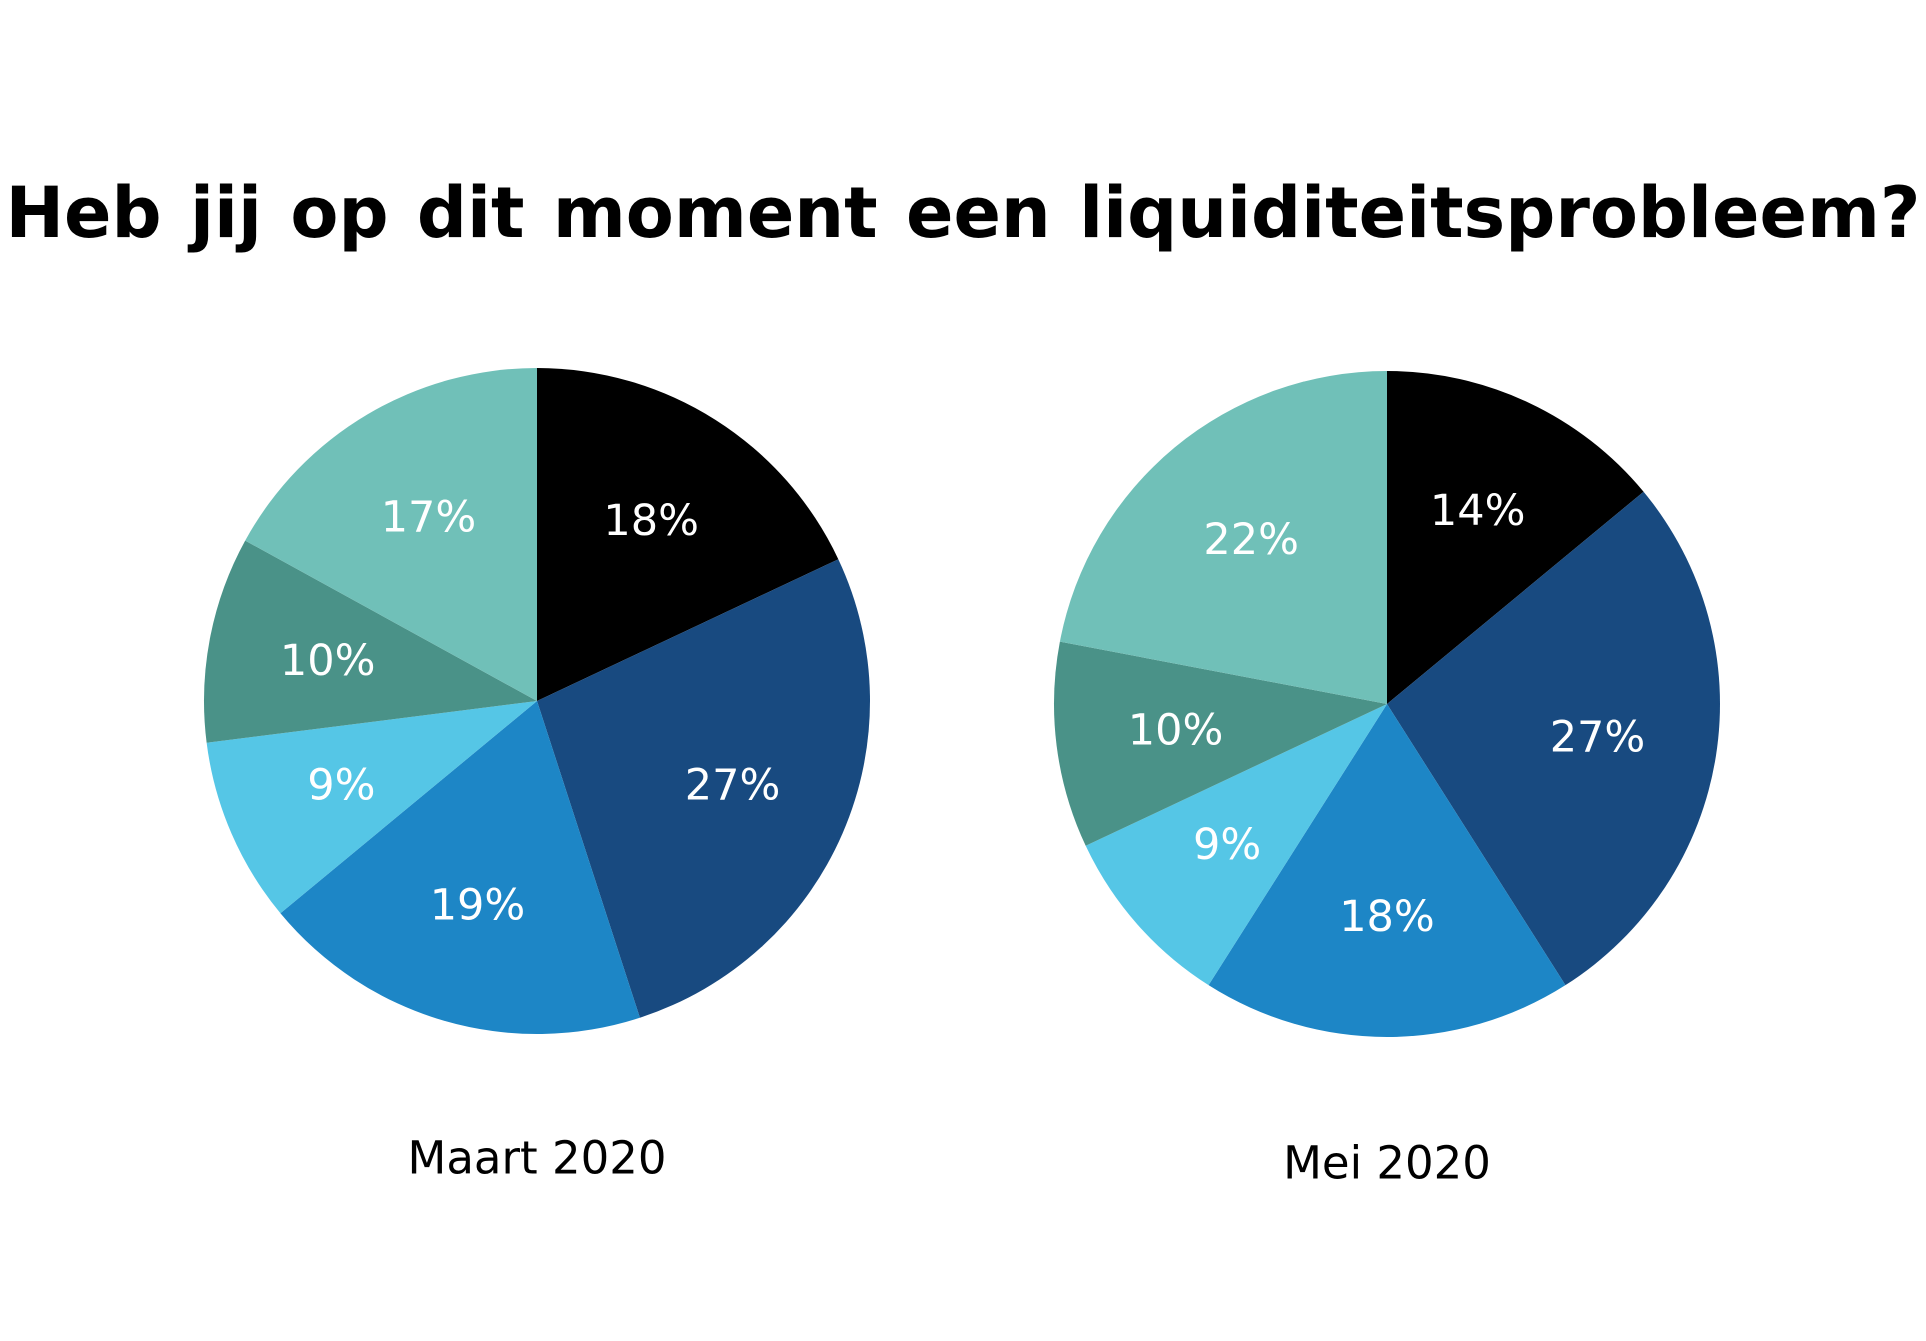 The height and width of the screenshot is (1341, 1926). I want to click on slice-label-maart-4: 9%, so click(341, 786).